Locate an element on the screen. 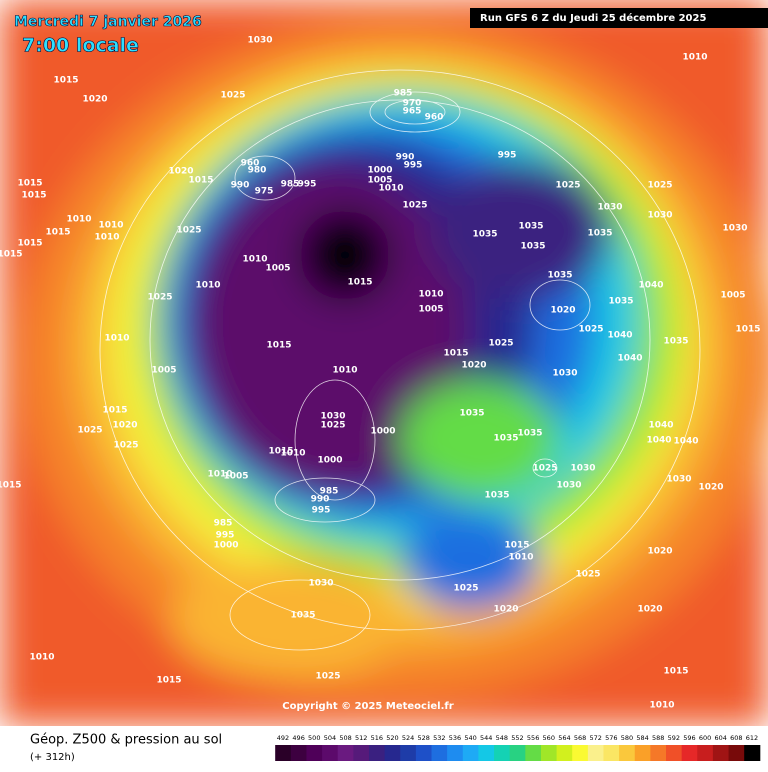  colorbar-tick-label: 556 is located at coordinates (533, 738).